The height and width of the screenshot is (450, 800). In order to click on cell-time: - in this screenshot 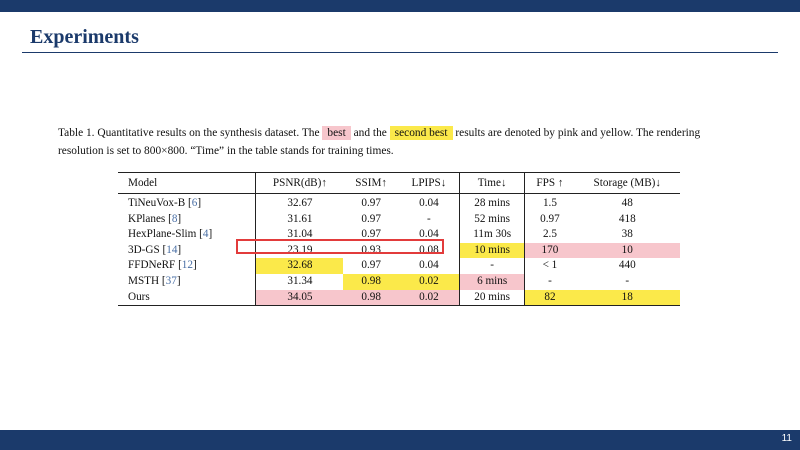, I will do `click(491, 266)`.